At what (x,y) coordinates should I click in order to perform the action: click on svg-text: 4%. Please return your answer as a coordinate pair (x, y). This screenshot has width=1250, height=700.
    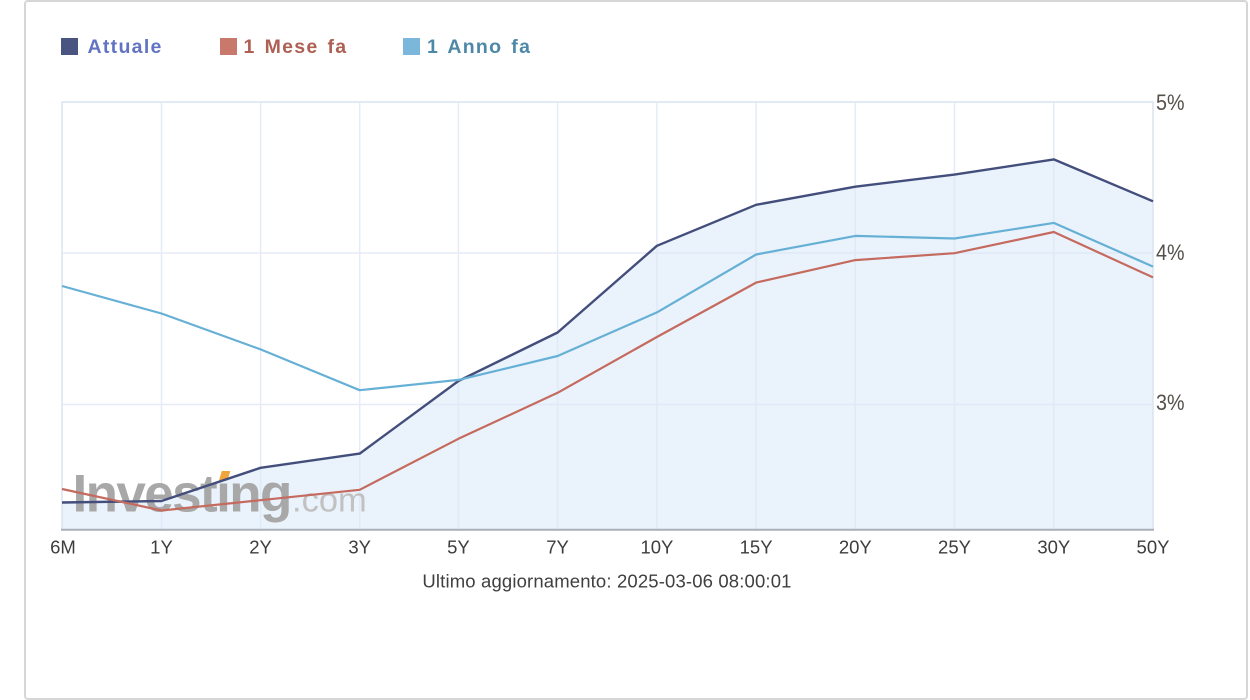
    Looking at the image, I should click on (1170, 252).